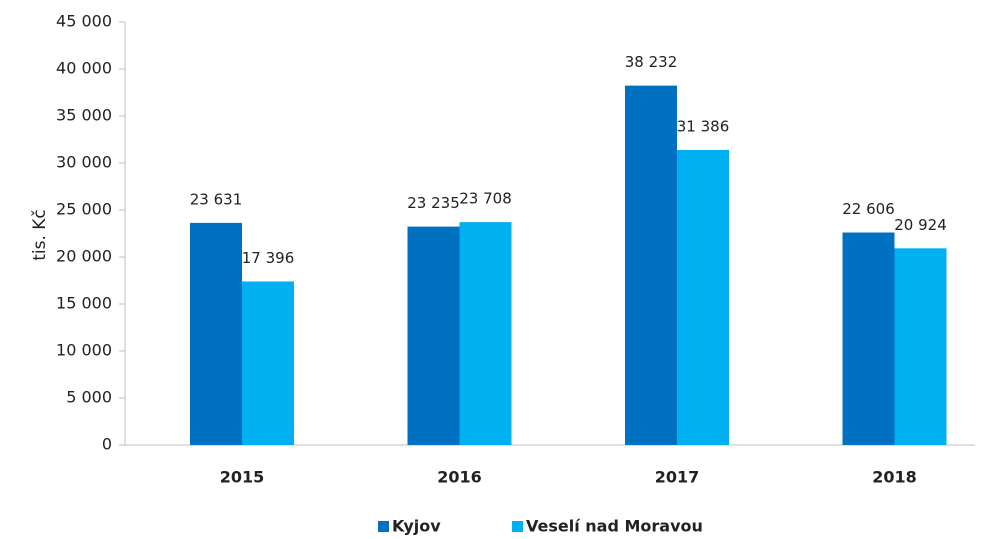 The image size is (991, 539). What do you see at coordinates (89, 397) in the screenshot?
I see `y-tick-label: 5 000` at bounding box center [89, 397].